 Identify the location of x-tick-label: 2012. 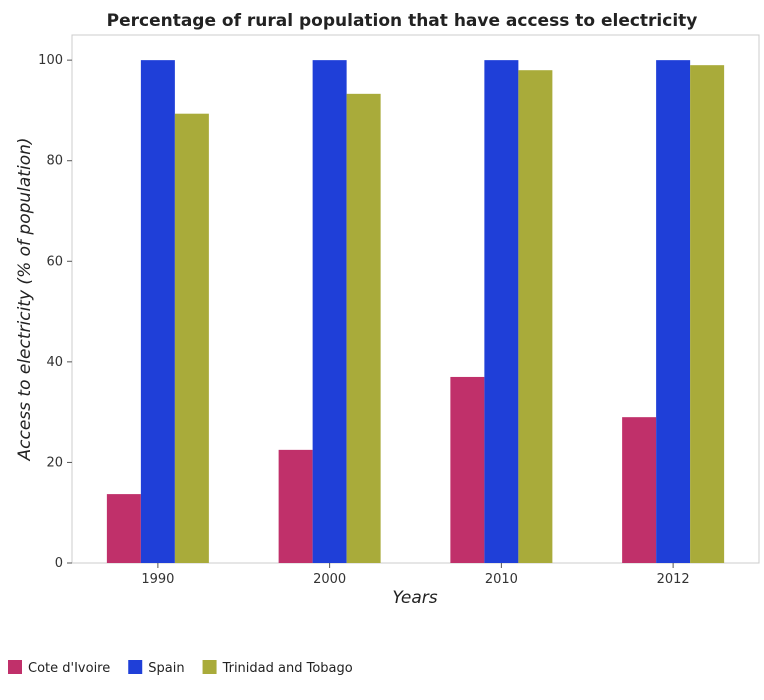
(673, 579).